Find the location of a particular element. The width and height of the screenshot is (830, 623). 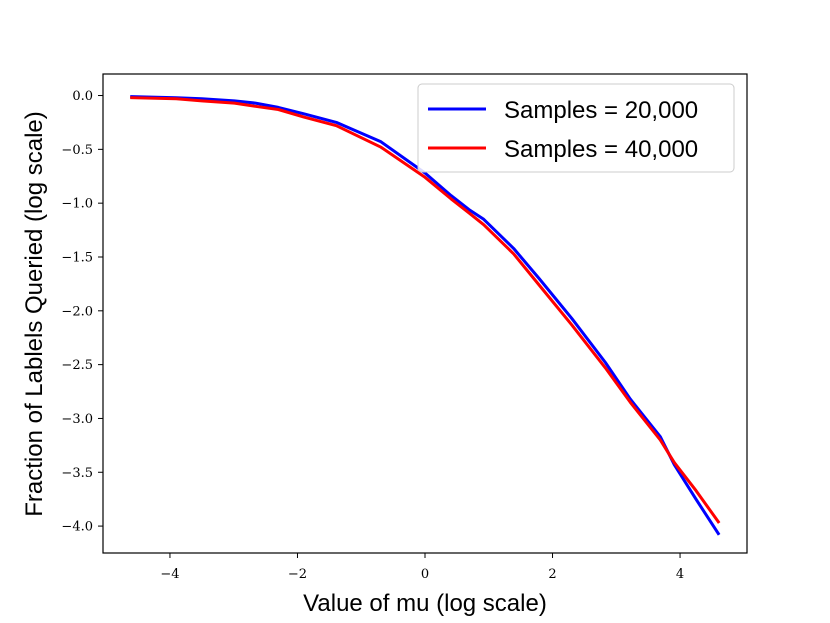

y-tick-label: −2.0 is located at coordinates (77, 311).